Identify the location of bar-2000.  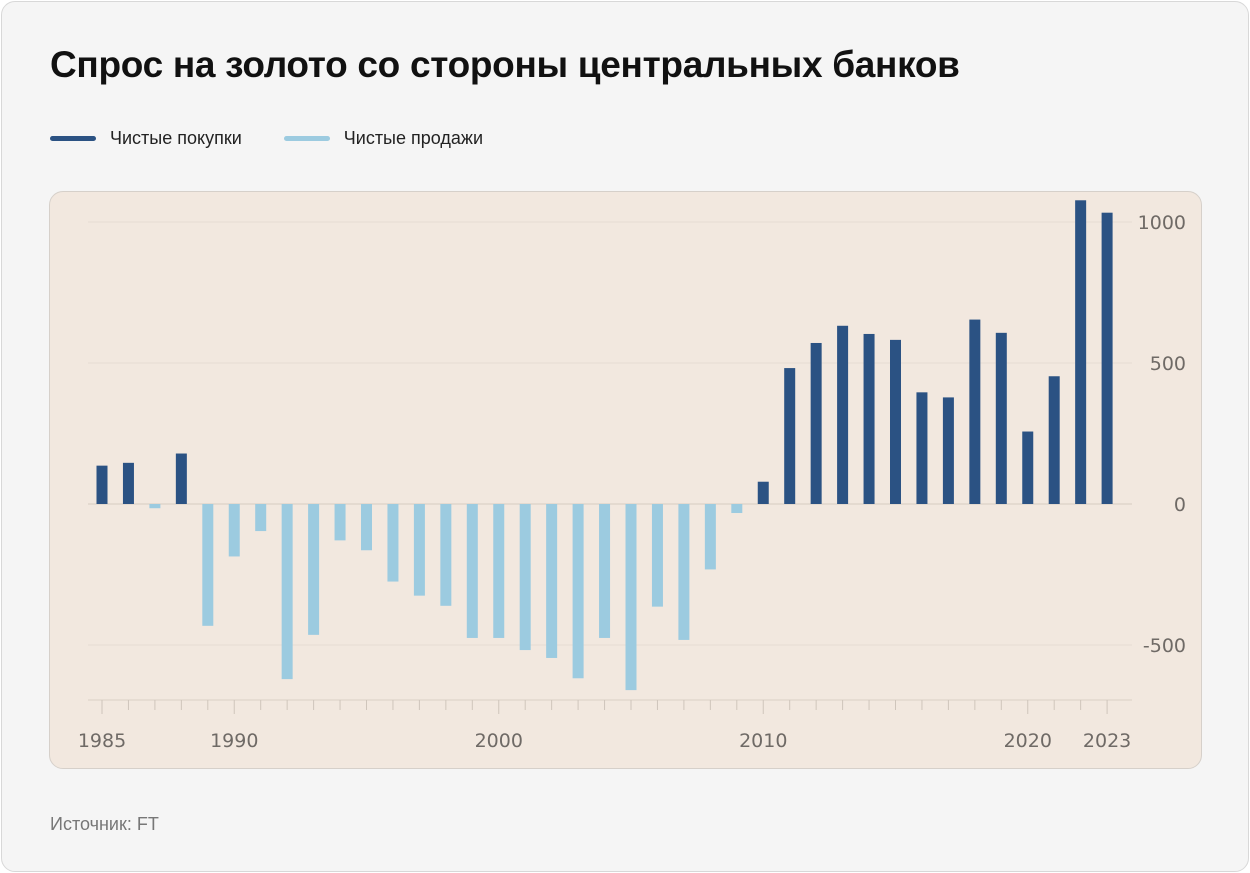
(499, 571).